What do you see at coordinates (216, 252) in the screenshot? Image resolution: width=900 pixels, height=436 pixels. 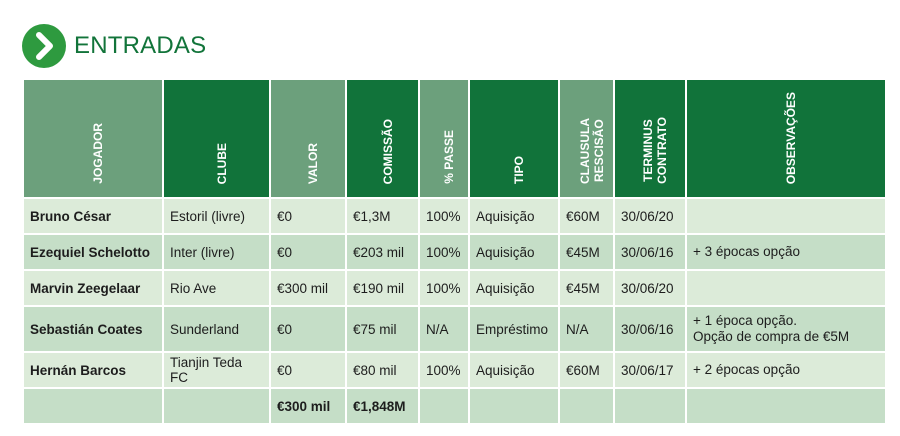 I see `cell-clube: Inter (livre)` at bounding box center [216, 252].